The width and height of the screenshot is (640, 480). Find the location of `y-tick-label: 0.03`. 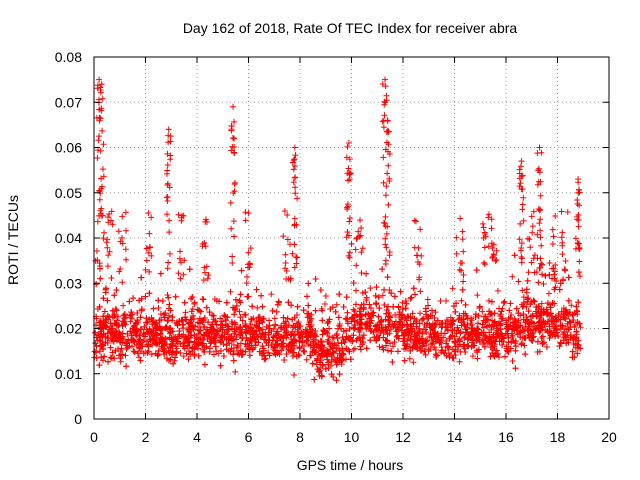

y-tick-label: 0.03 is located at coordinates (68, 283).